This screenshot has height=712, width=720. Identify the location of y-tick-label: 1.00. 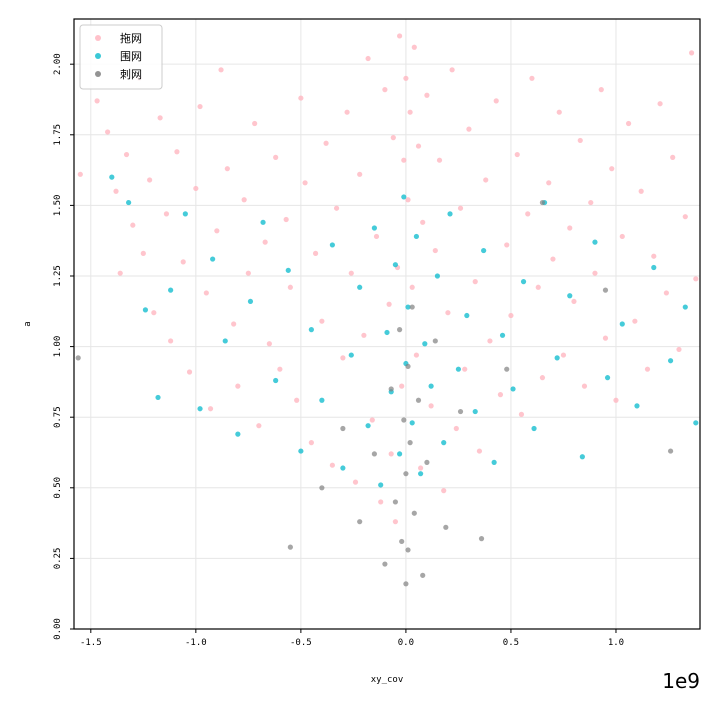
(58, 347).